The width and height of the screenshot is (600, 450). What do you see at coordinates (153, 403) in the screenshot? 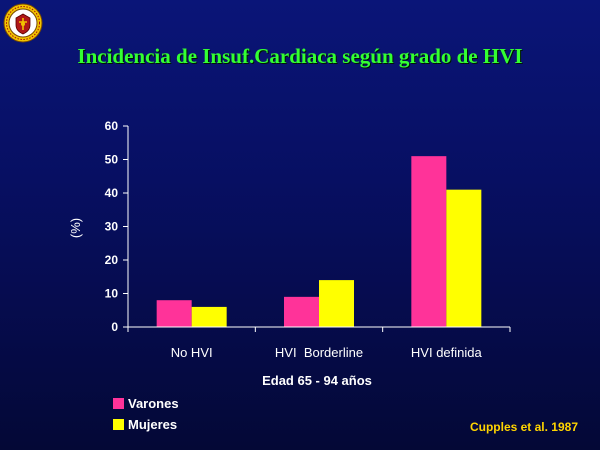
I see `legend-label-varones: Varones` at bounding box center [153, 403].